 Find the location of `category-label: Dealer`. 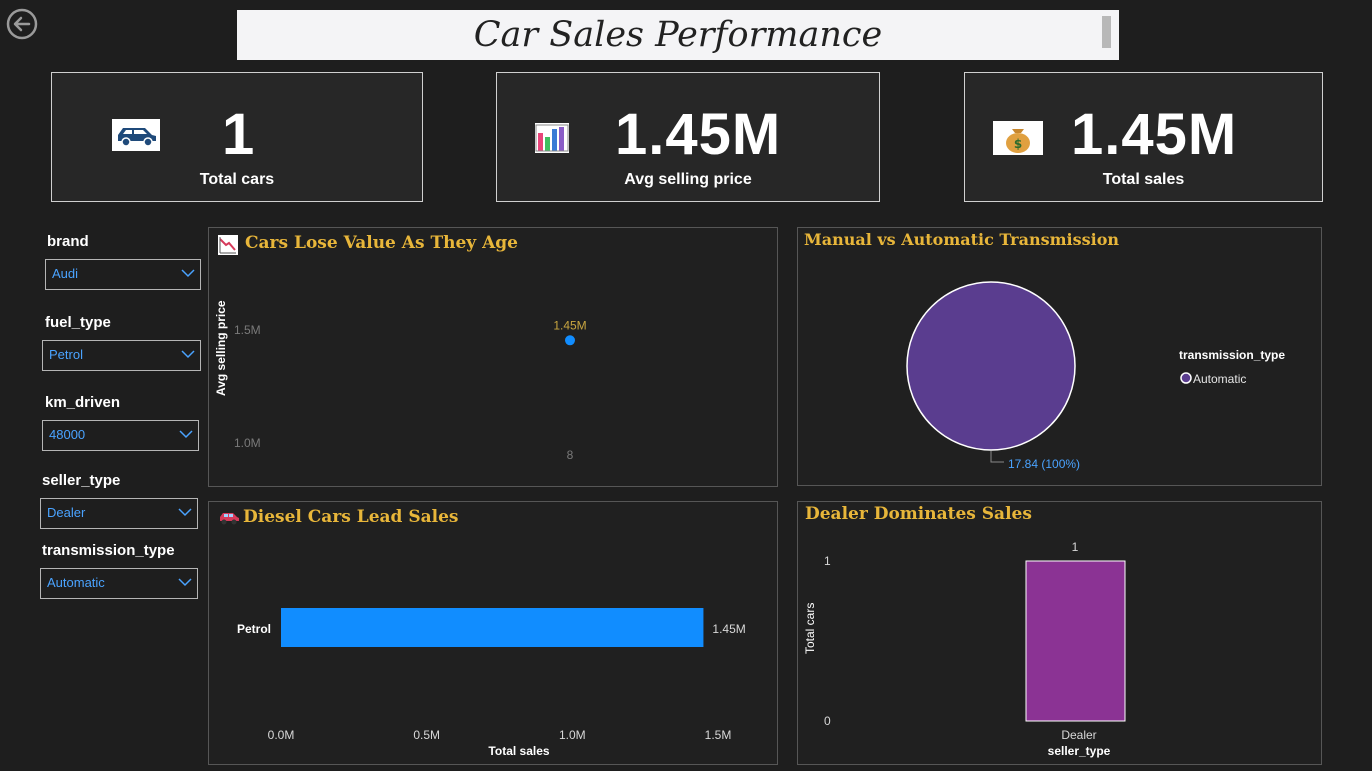

category-label: Dealer is located at coordinates (1078, 735).